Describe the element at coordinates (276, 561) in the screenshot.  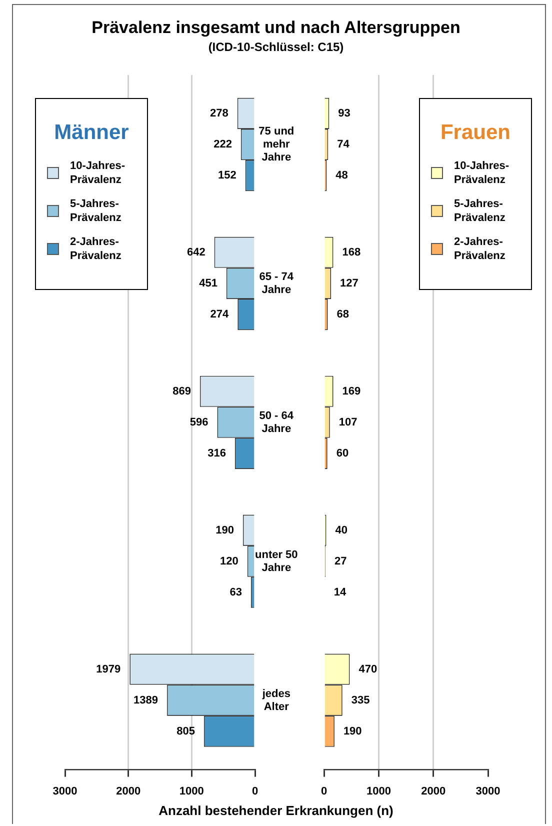
I see `y-tick-label: unter 50 Jahre` at that location.